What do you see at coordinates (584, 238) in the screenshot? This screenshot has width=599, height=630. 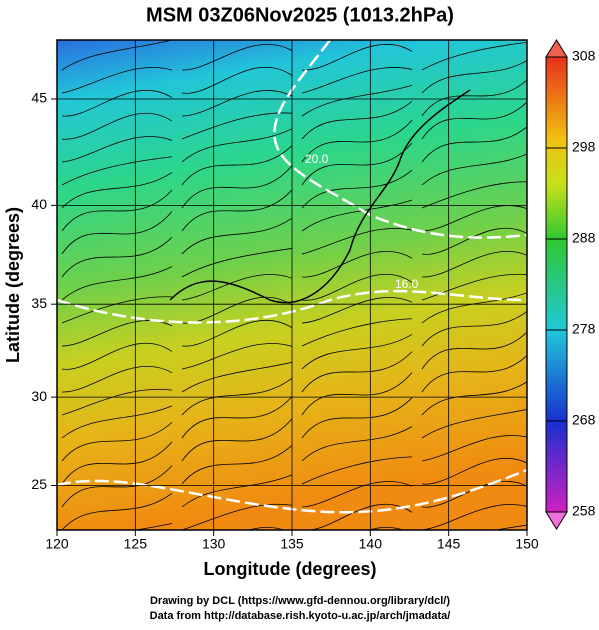 I see `colorbar-tick-label: 288` at bounding box center [584, 238].